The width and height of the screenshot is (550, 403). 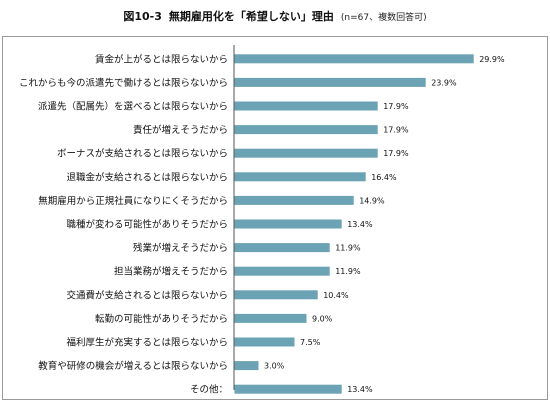 What do you see at coordinates (372, 200) in the screenshot?
I see `data-label: 14.9%` at bounding box center [372, 200].